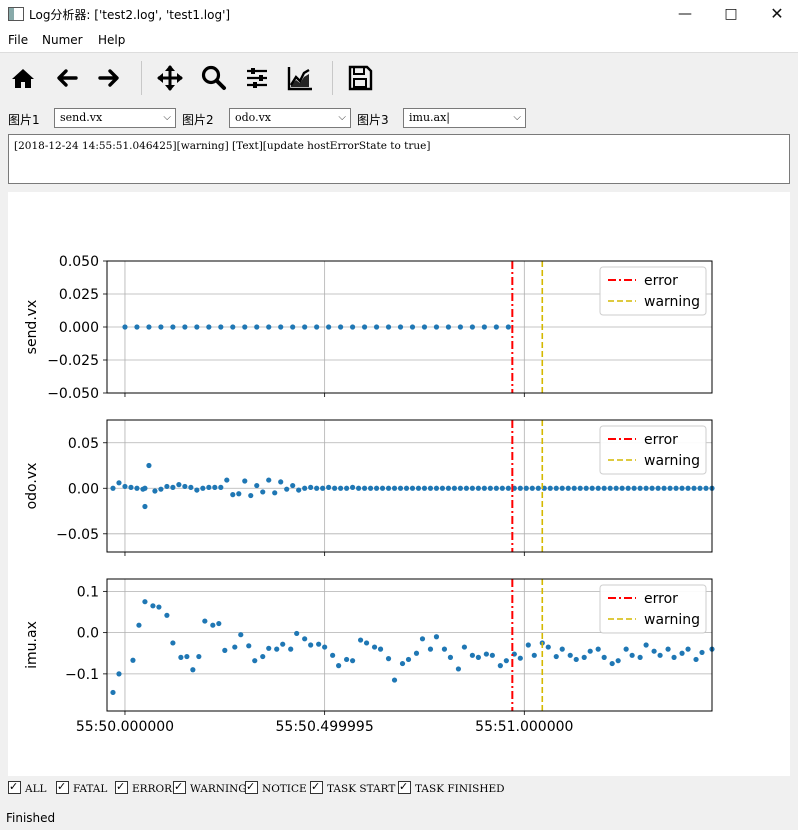 This screenshot has width=798, height=830. What do you see at coordinates (685, 14) in the screenshot?
I see `minimize-icon: —` at bounding box center [685, 14].